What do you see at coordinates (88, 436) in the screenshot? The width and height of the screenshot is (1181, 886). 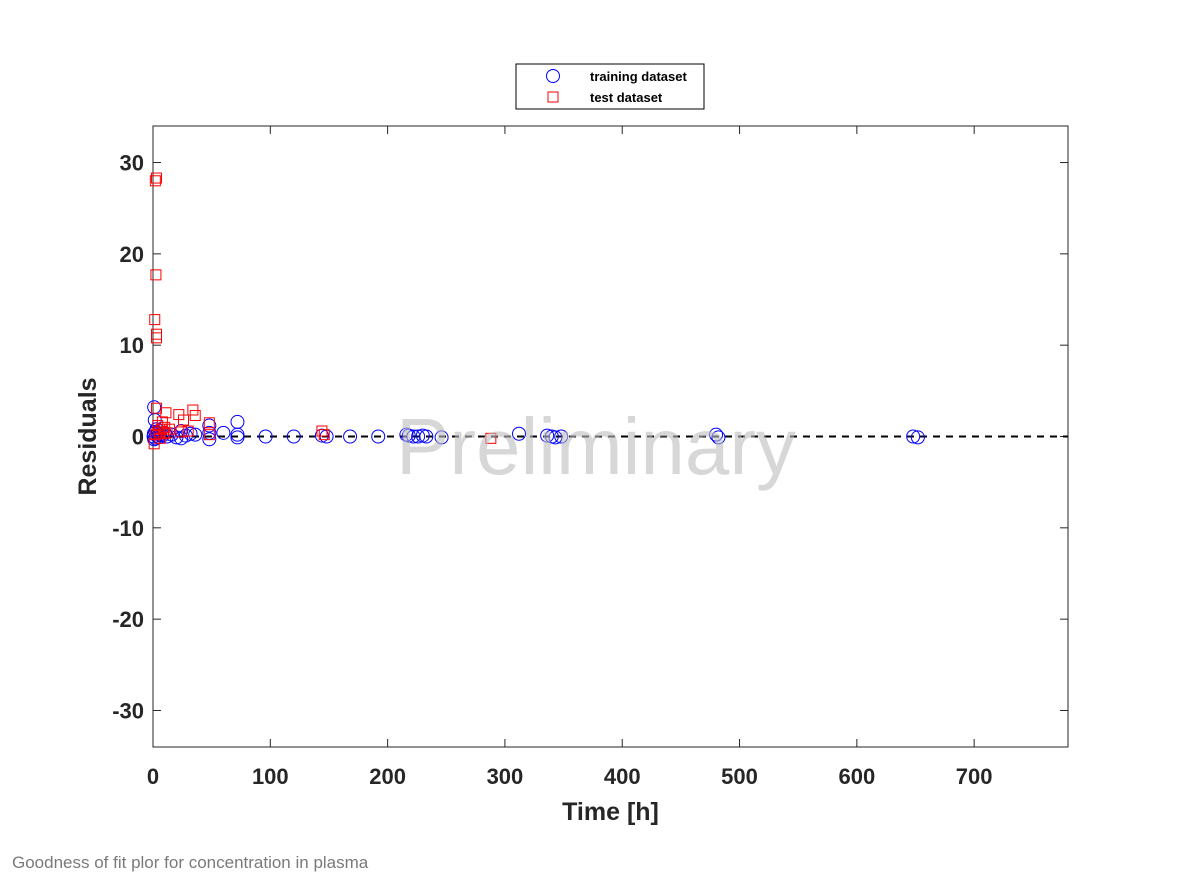 I see `y-axis-label: Residuals` at bounding box center [88, 436].